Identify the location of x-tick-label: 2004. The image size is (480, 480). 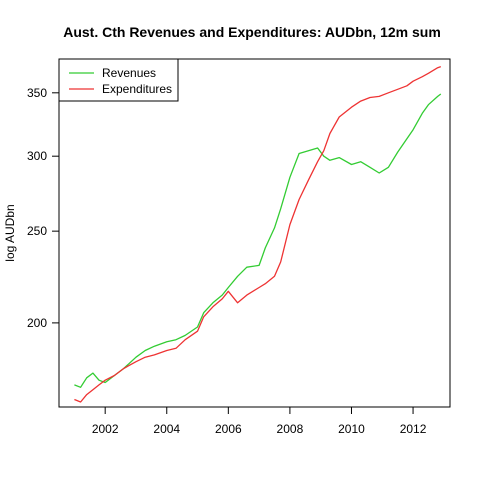
(166, 429).